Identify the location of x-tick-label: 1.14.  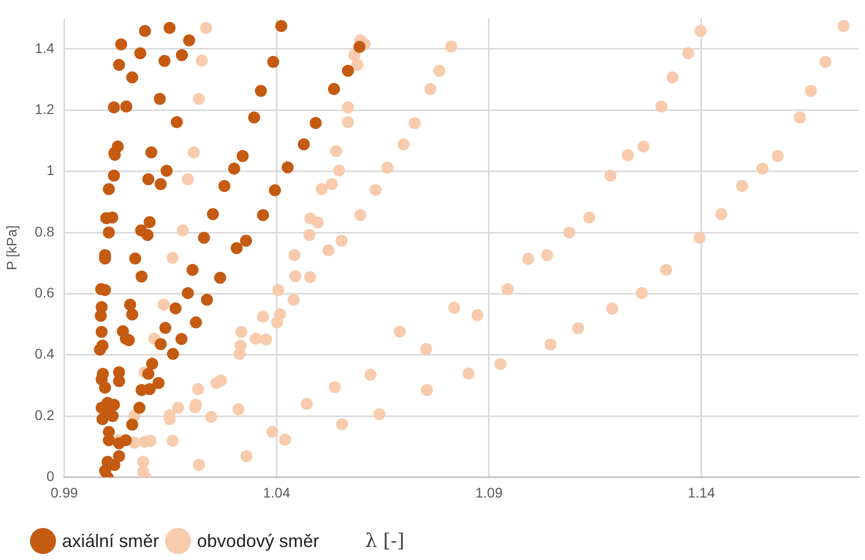
(702, 492).